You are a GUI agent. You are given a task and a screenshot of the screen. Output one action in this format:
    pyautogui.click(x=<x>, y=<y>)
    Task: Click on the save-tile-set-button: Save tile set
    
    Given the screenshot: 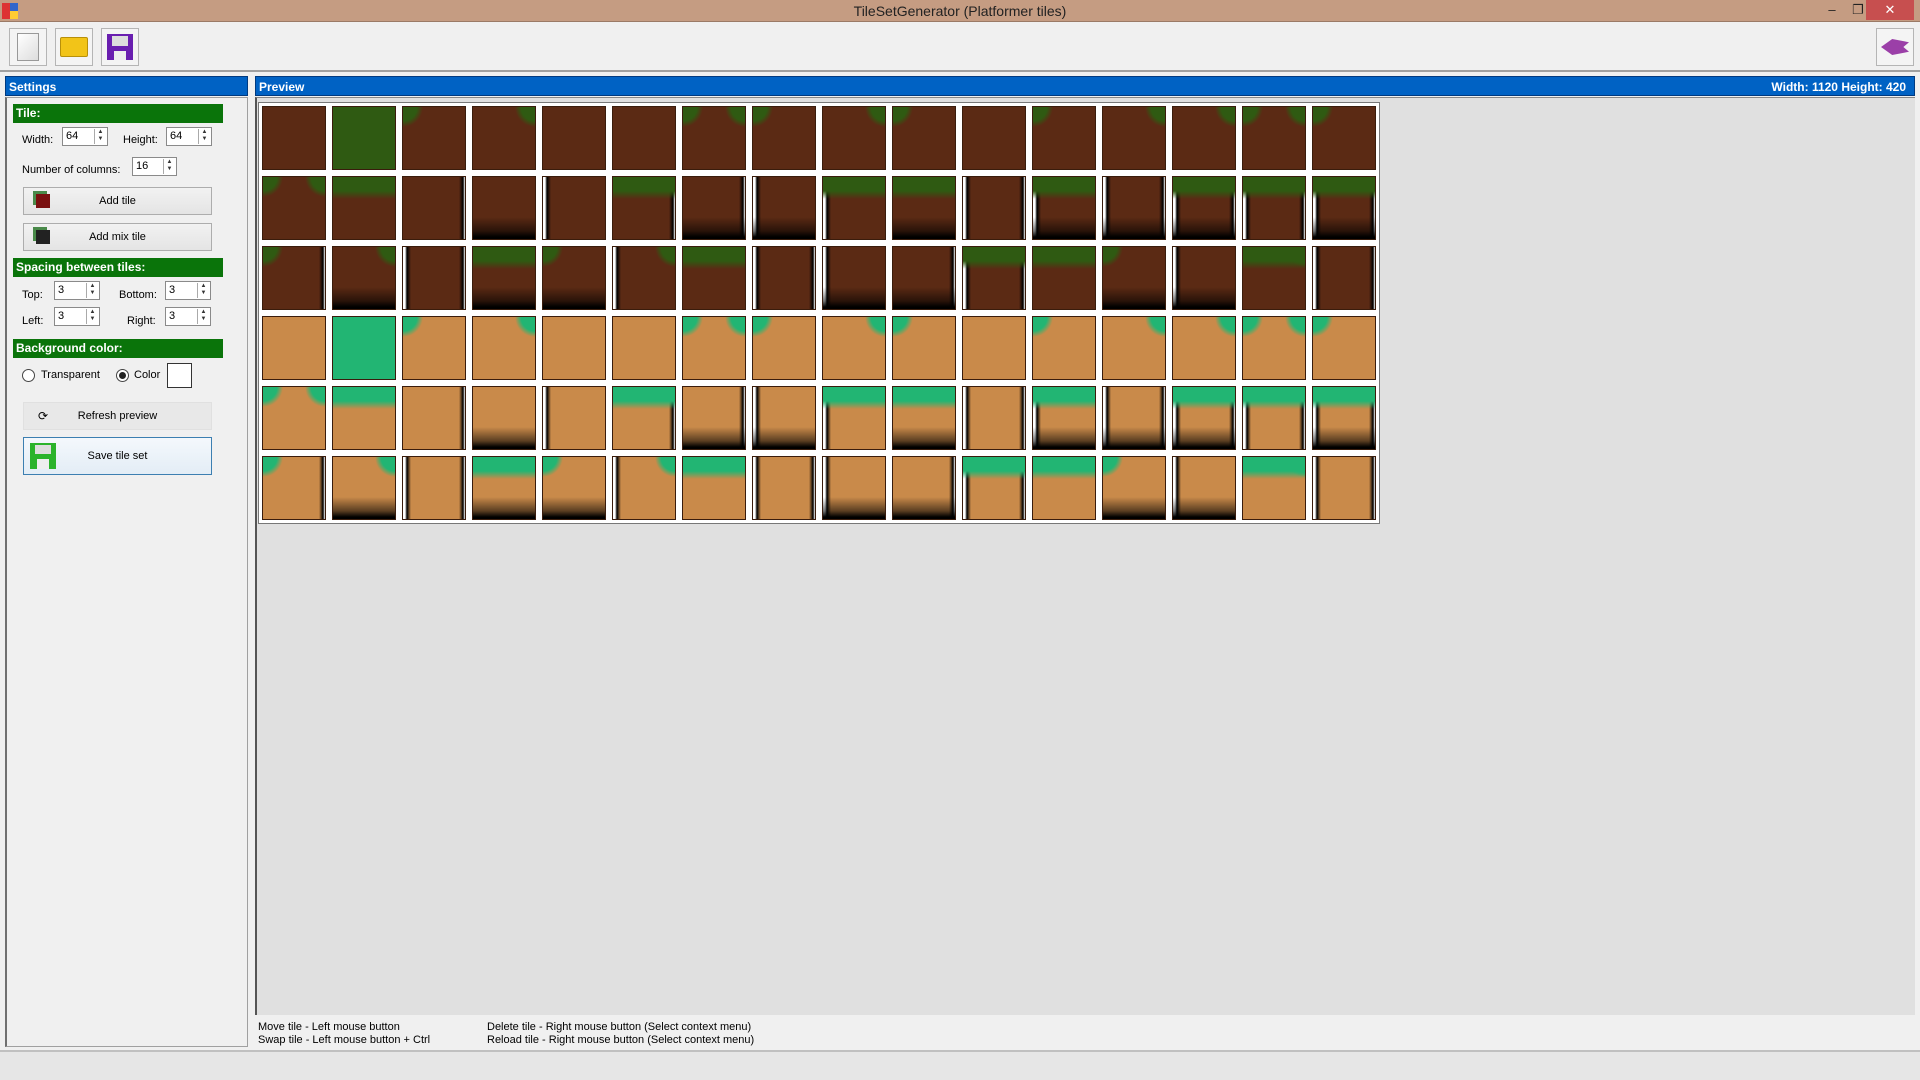 What is the action you would take?
    pyautogui.click(x=117, y=456)
    